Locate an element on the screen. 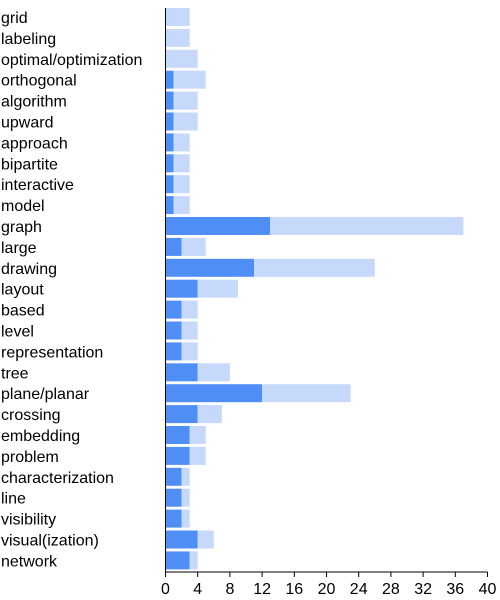 The width and height of the screenshot is (500, 600). category-label: characterization is located at coordinates (57, 478).